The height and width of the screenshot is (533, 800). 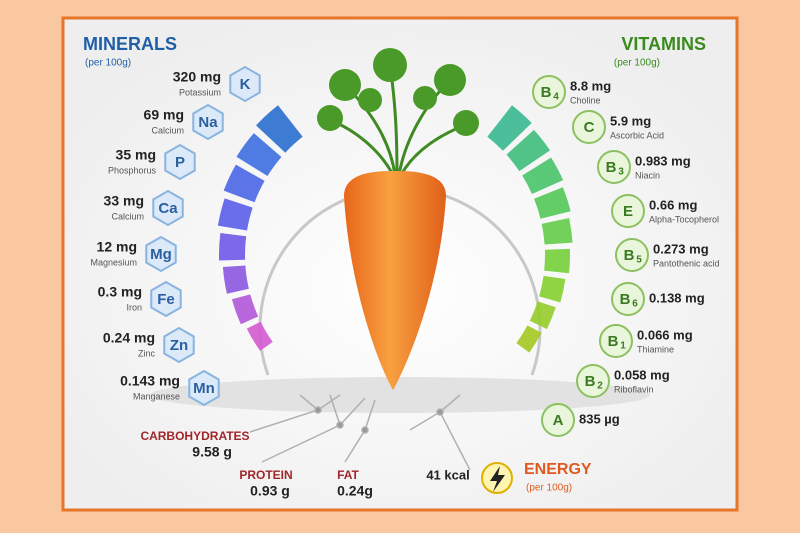 What do you see at coordinates (447, 474) in the screenshot?
I see `energy-amount: 41 kcal` at bounding box center [447, 474].